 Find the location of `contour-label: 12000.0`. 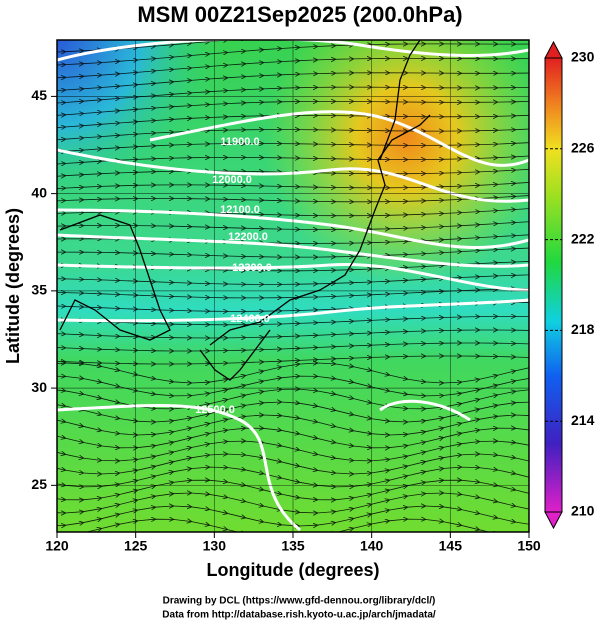

contour-label: 12000.0 is located at coordinates (232, 180).